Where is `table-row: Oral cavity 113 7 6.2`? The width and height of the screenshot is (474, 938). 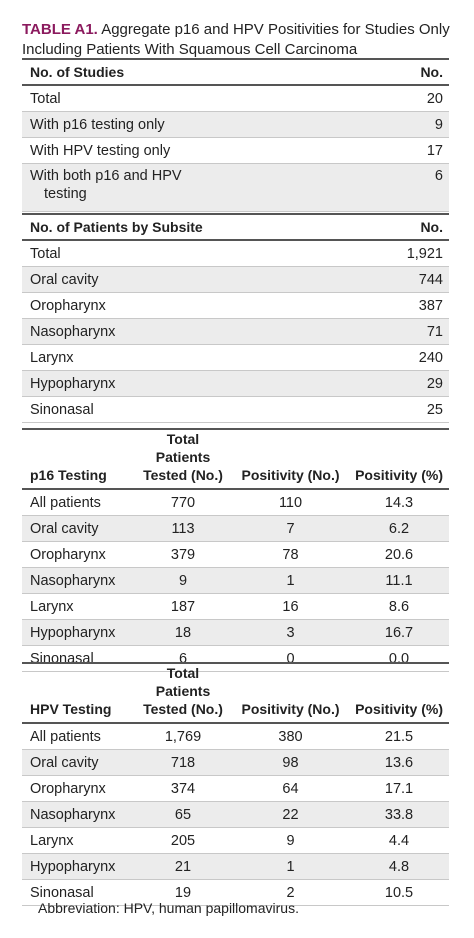 table-row: Oral cavity 113 7 6.2 is located at coordinates (235, 528).